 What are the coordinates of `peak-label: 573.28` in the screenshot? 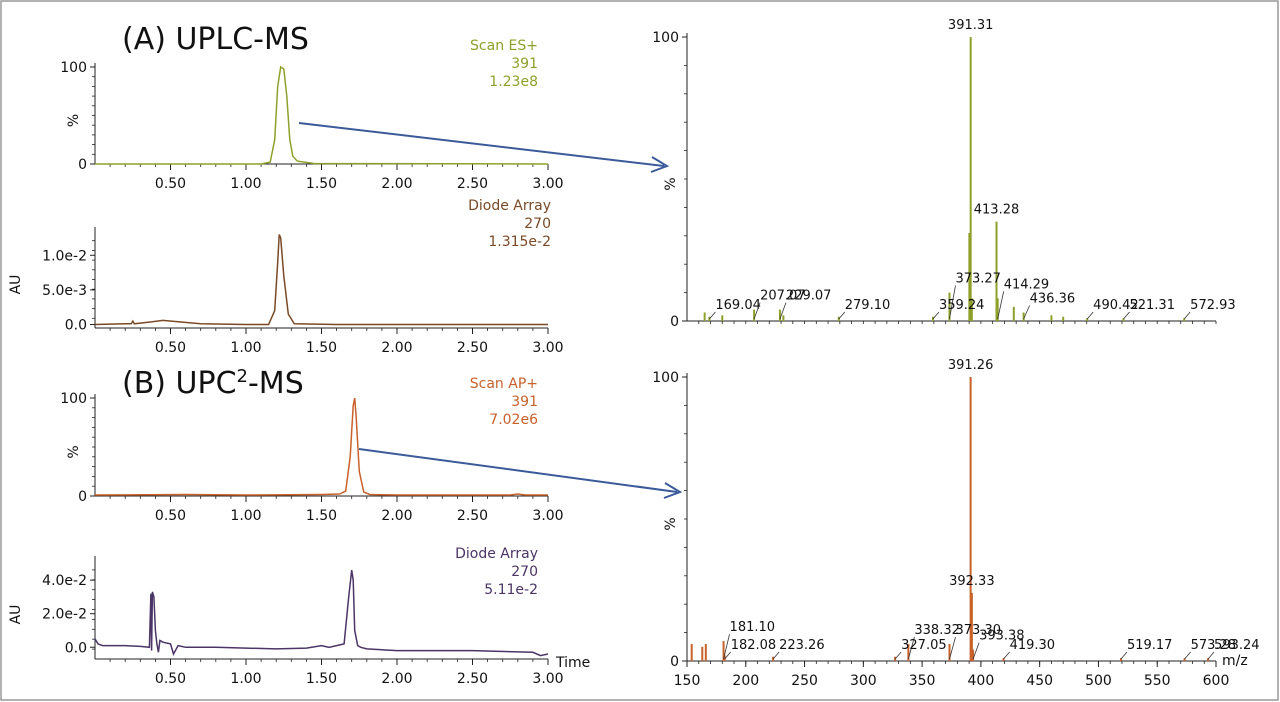 It's located at (1214, 645).